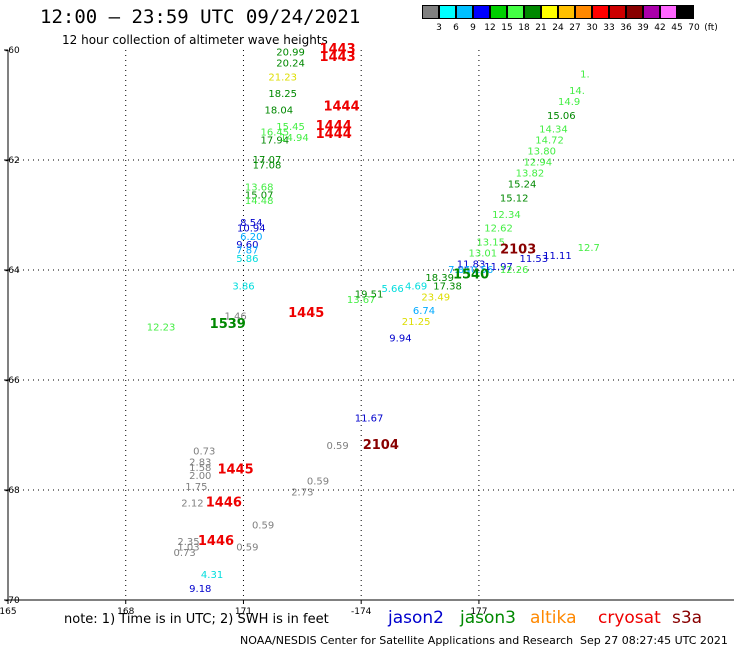  What do you see at coordinates (569, 102) in the screenshot?
I see `wave-height-label: 14.9` at bounding box center [569, 102].